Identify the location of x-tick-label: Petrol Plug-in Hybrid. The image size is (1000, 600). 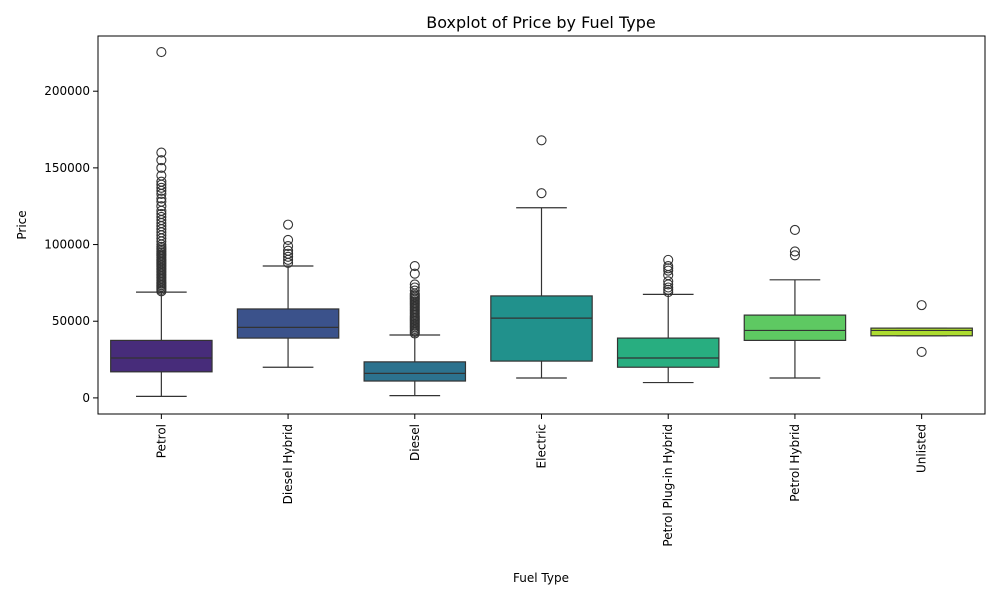
(668, 485).